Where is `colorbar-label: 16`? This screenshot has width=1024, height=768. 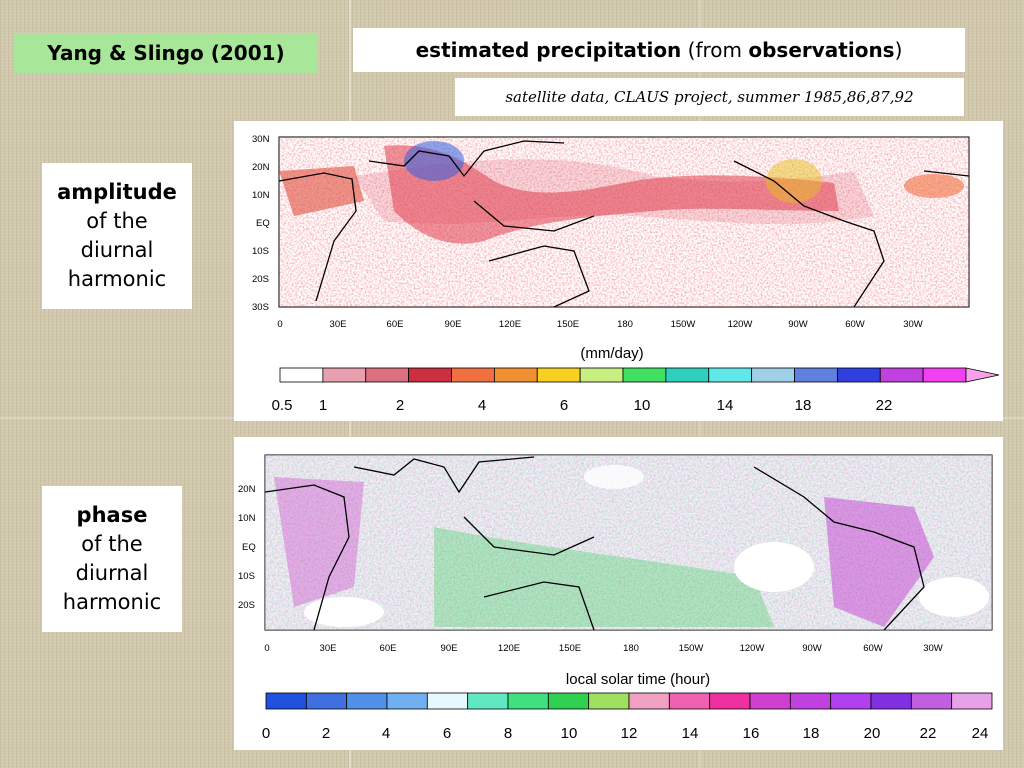
colorbar-label: 16 is located at coordinates (751, 733).